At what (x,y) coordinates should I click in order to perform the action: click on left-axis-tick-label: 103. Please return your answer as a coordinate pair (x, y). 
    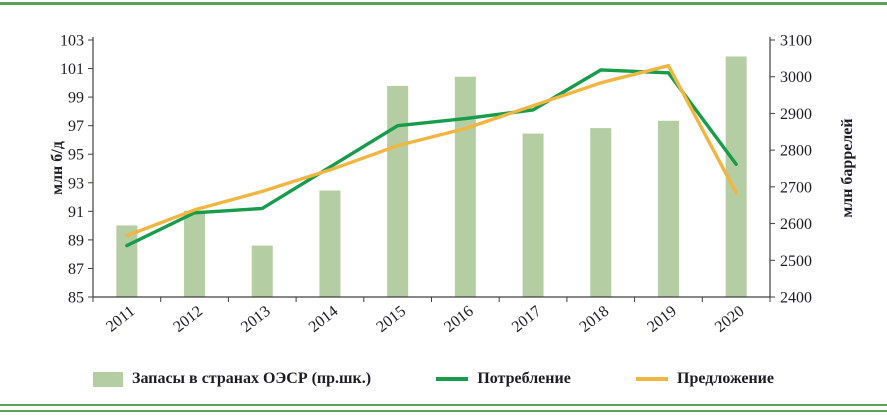
    Looking at the image, I should click on (72, 41).